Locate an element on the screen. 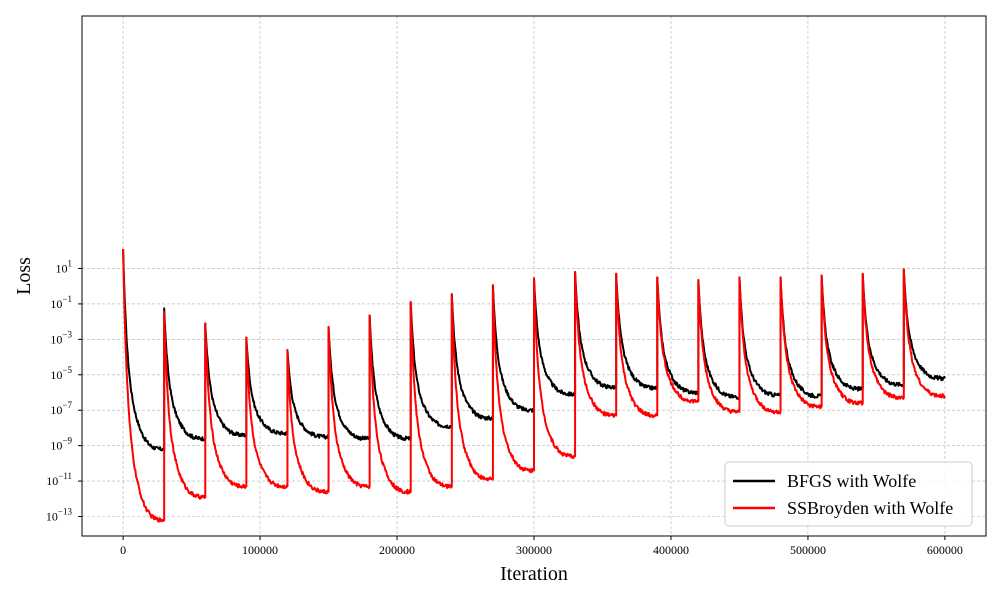 The width and height of the screenshot is (1000, 600). x-tick-label: 200000 is located at coordinates (397, 550).